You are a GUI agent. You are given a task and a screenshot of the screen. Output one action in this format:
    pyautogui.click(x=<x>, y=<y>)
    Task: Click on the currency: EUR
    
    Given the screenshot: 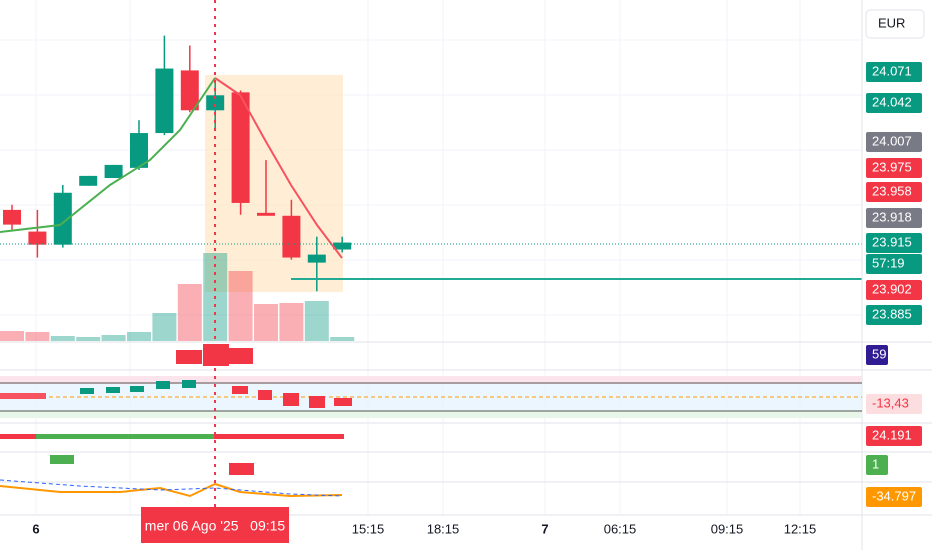 What is the action you would take?
    pyautogui.click(x=891, y=22)
    